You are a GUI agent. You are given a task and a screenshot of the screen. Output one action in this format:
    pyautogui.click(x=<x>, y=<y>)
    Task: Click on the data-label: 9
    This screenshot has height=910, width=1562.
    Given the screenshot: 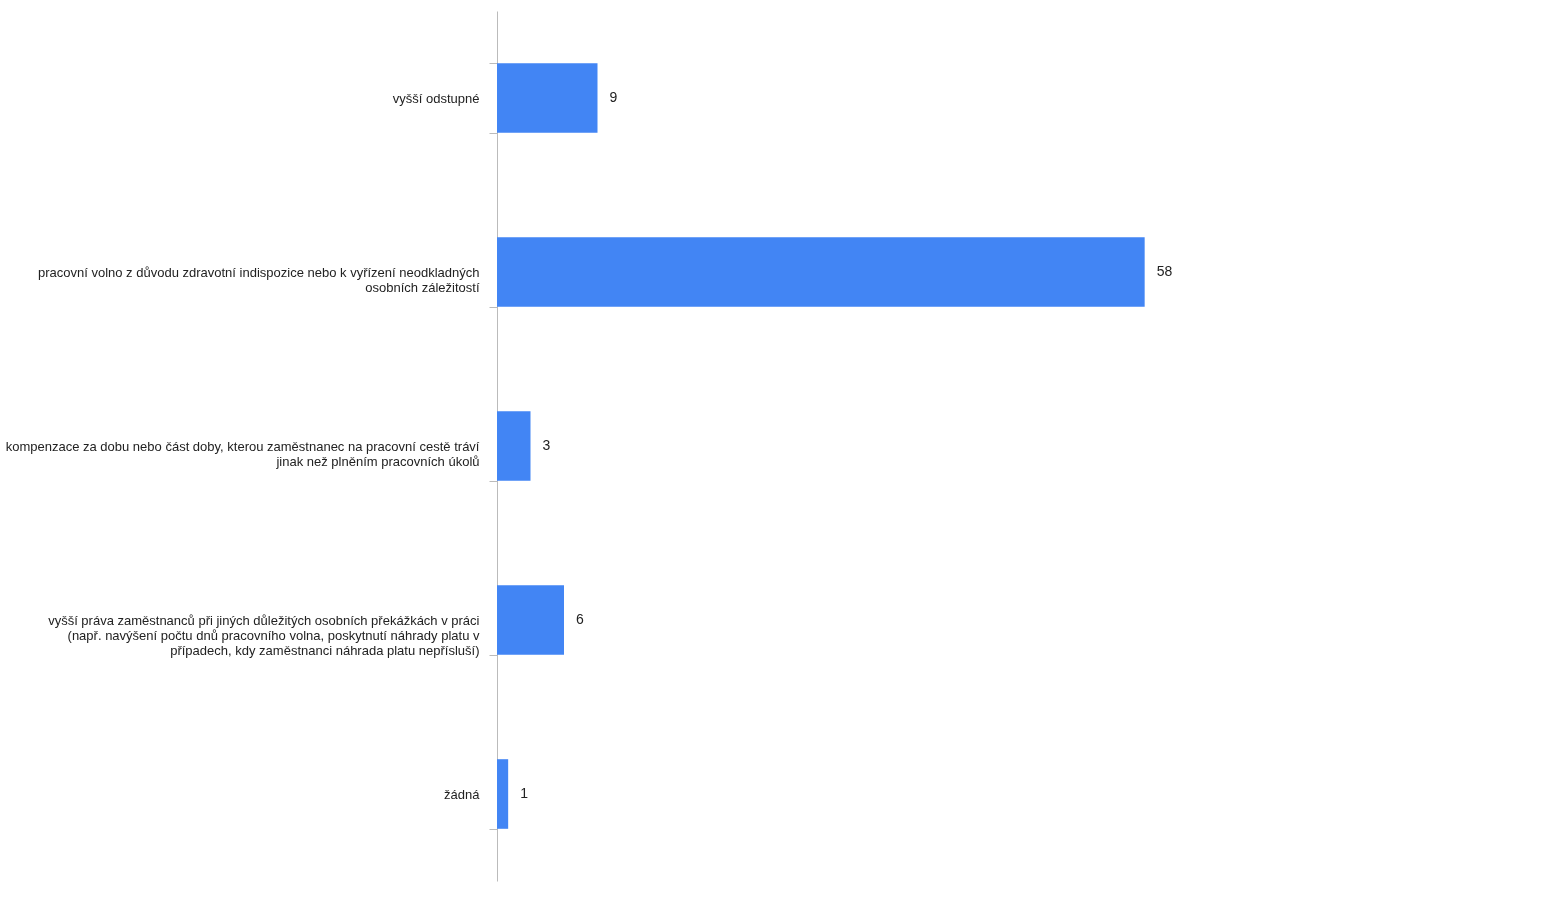 What is the action you would take?
    pyautogui.click(x=613, y=97)
    